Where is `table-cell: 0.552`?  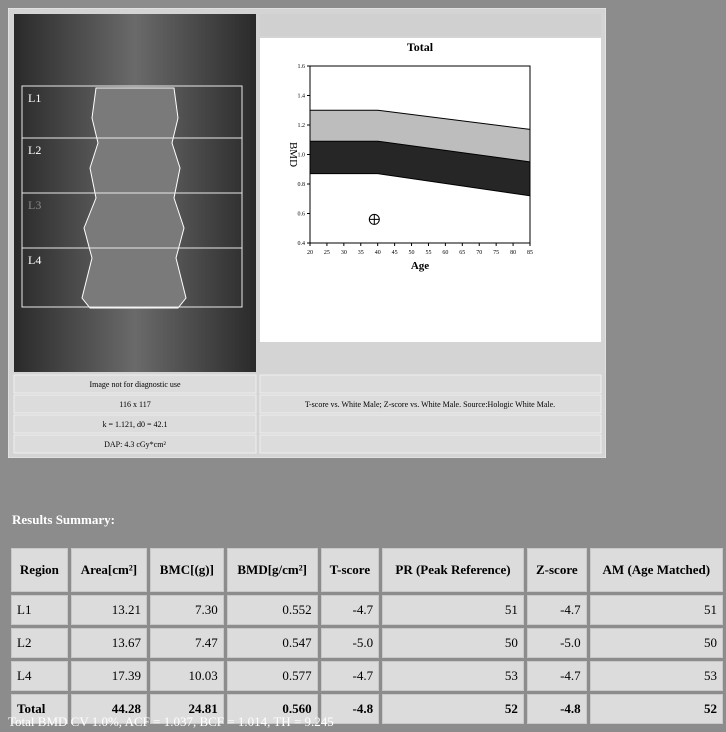 table-cell: 0.552 is located at coordinates (272, 610).